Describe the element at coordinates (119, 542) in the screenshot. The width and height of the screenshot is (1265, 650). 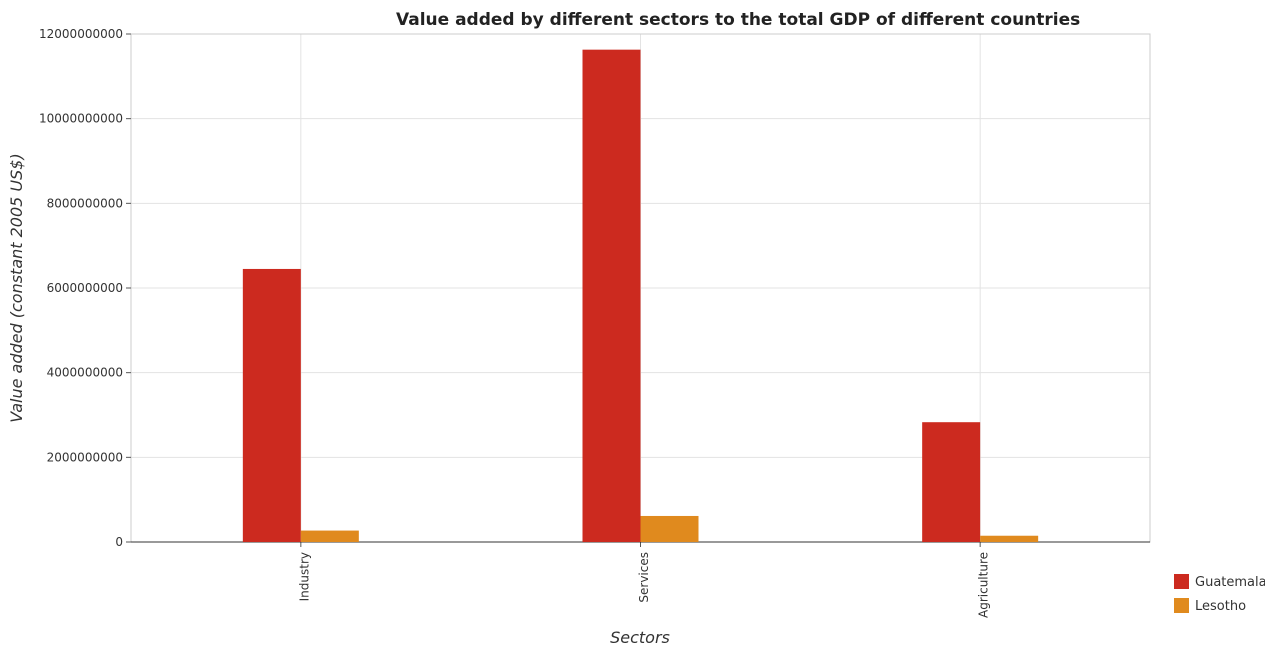
I see `y-tick-label: 0` at that location.